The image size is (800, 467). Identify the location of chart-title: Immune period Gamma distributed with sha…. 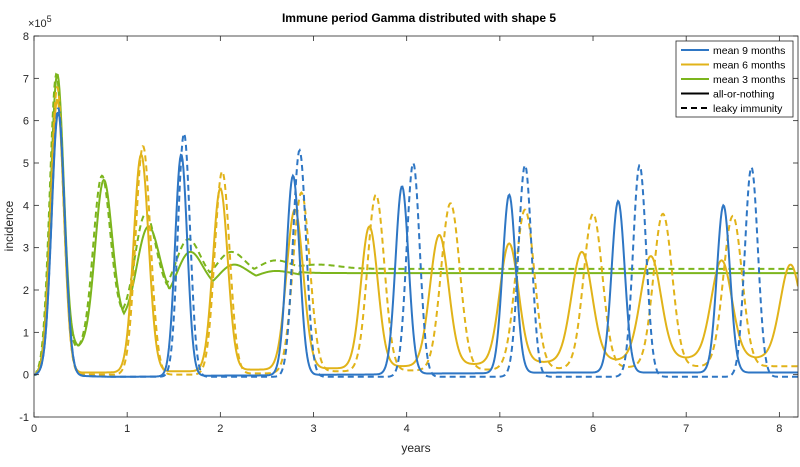
(419, 18).